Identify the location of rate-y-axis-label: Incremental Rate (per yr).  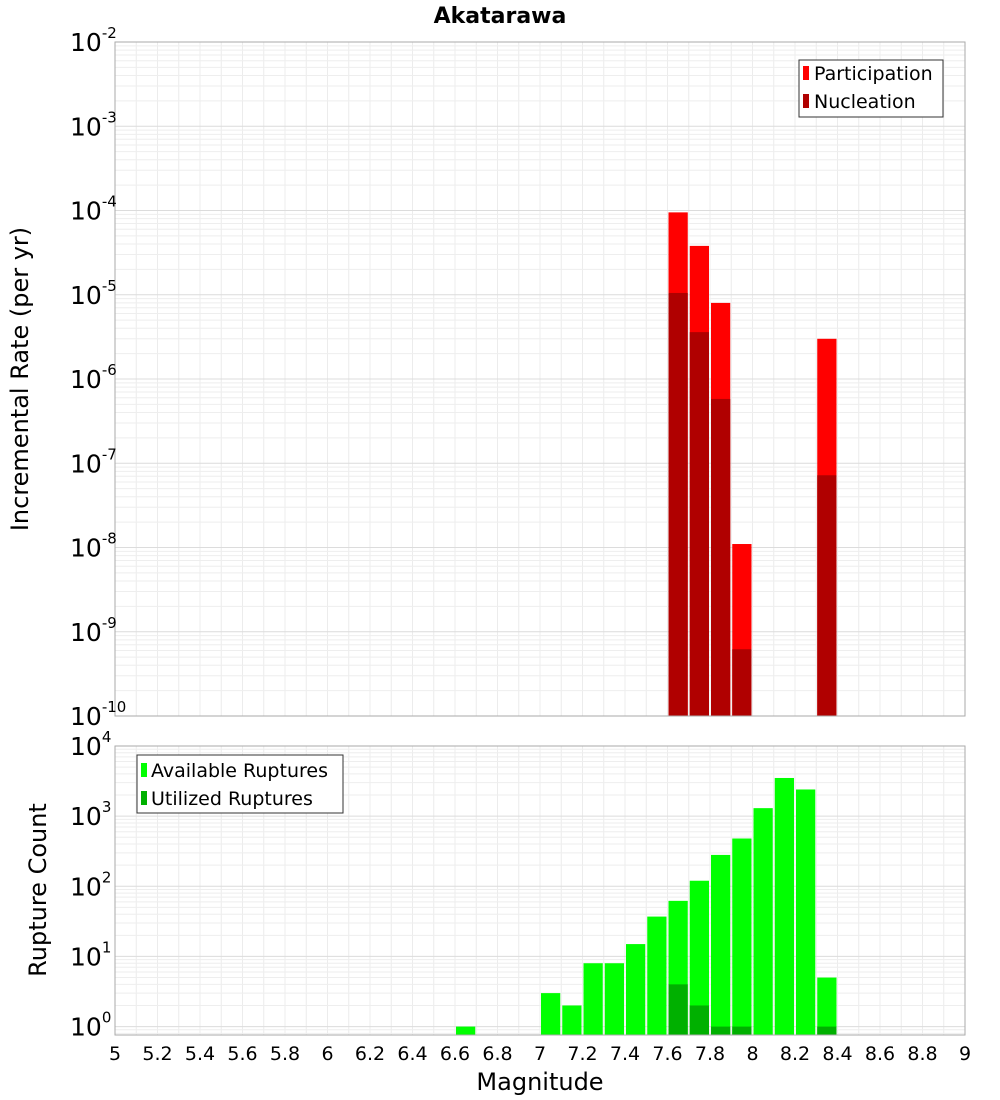
(20, 379).